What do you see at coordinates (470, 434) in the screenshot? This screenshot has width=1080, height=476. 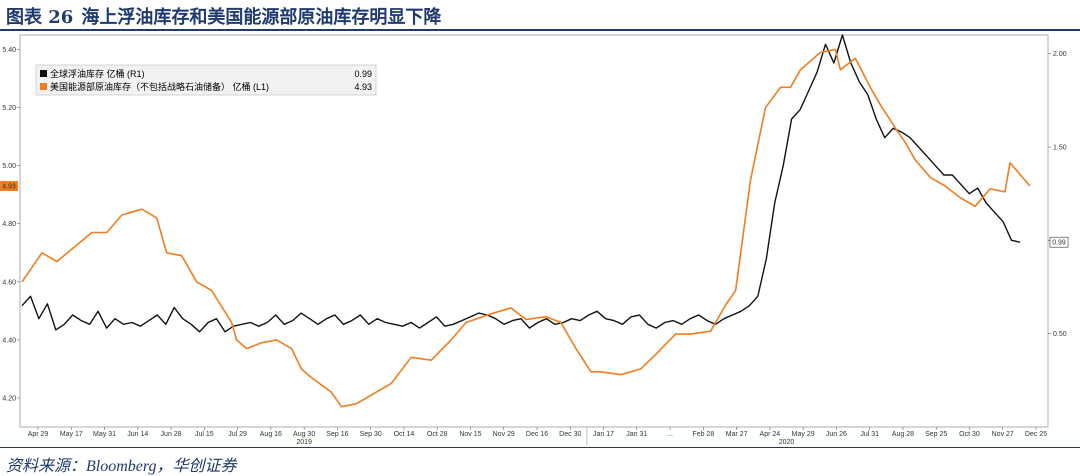 I see `x-tick-label: Nov 15` at bounding box center [470, 434].